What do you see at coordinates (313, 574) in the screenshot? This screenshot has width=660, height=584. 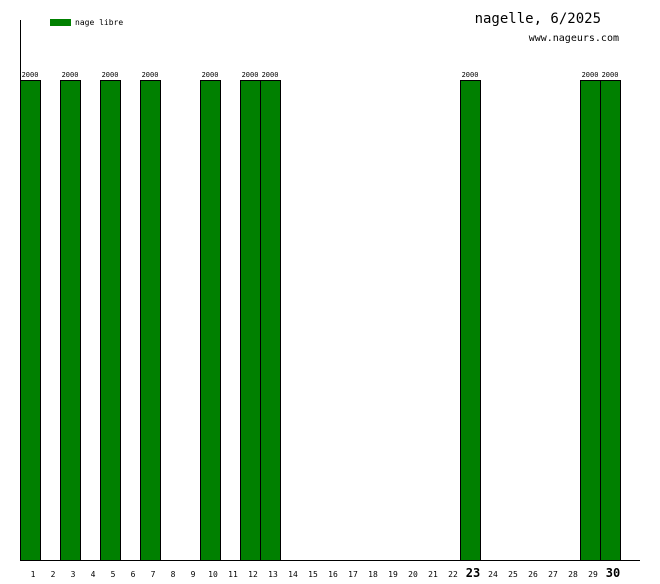 I see `x-tick-label-15: 15` at bounding box center [313, 574].